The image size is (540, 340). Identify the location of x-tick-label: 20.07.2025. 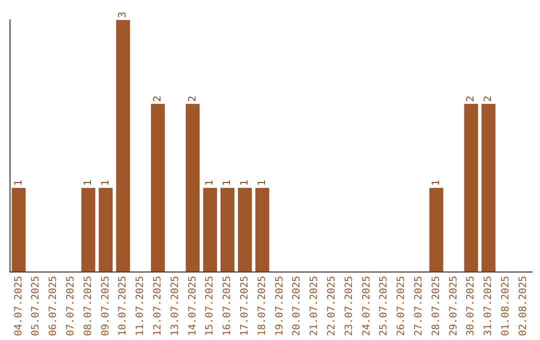
(297, 306).